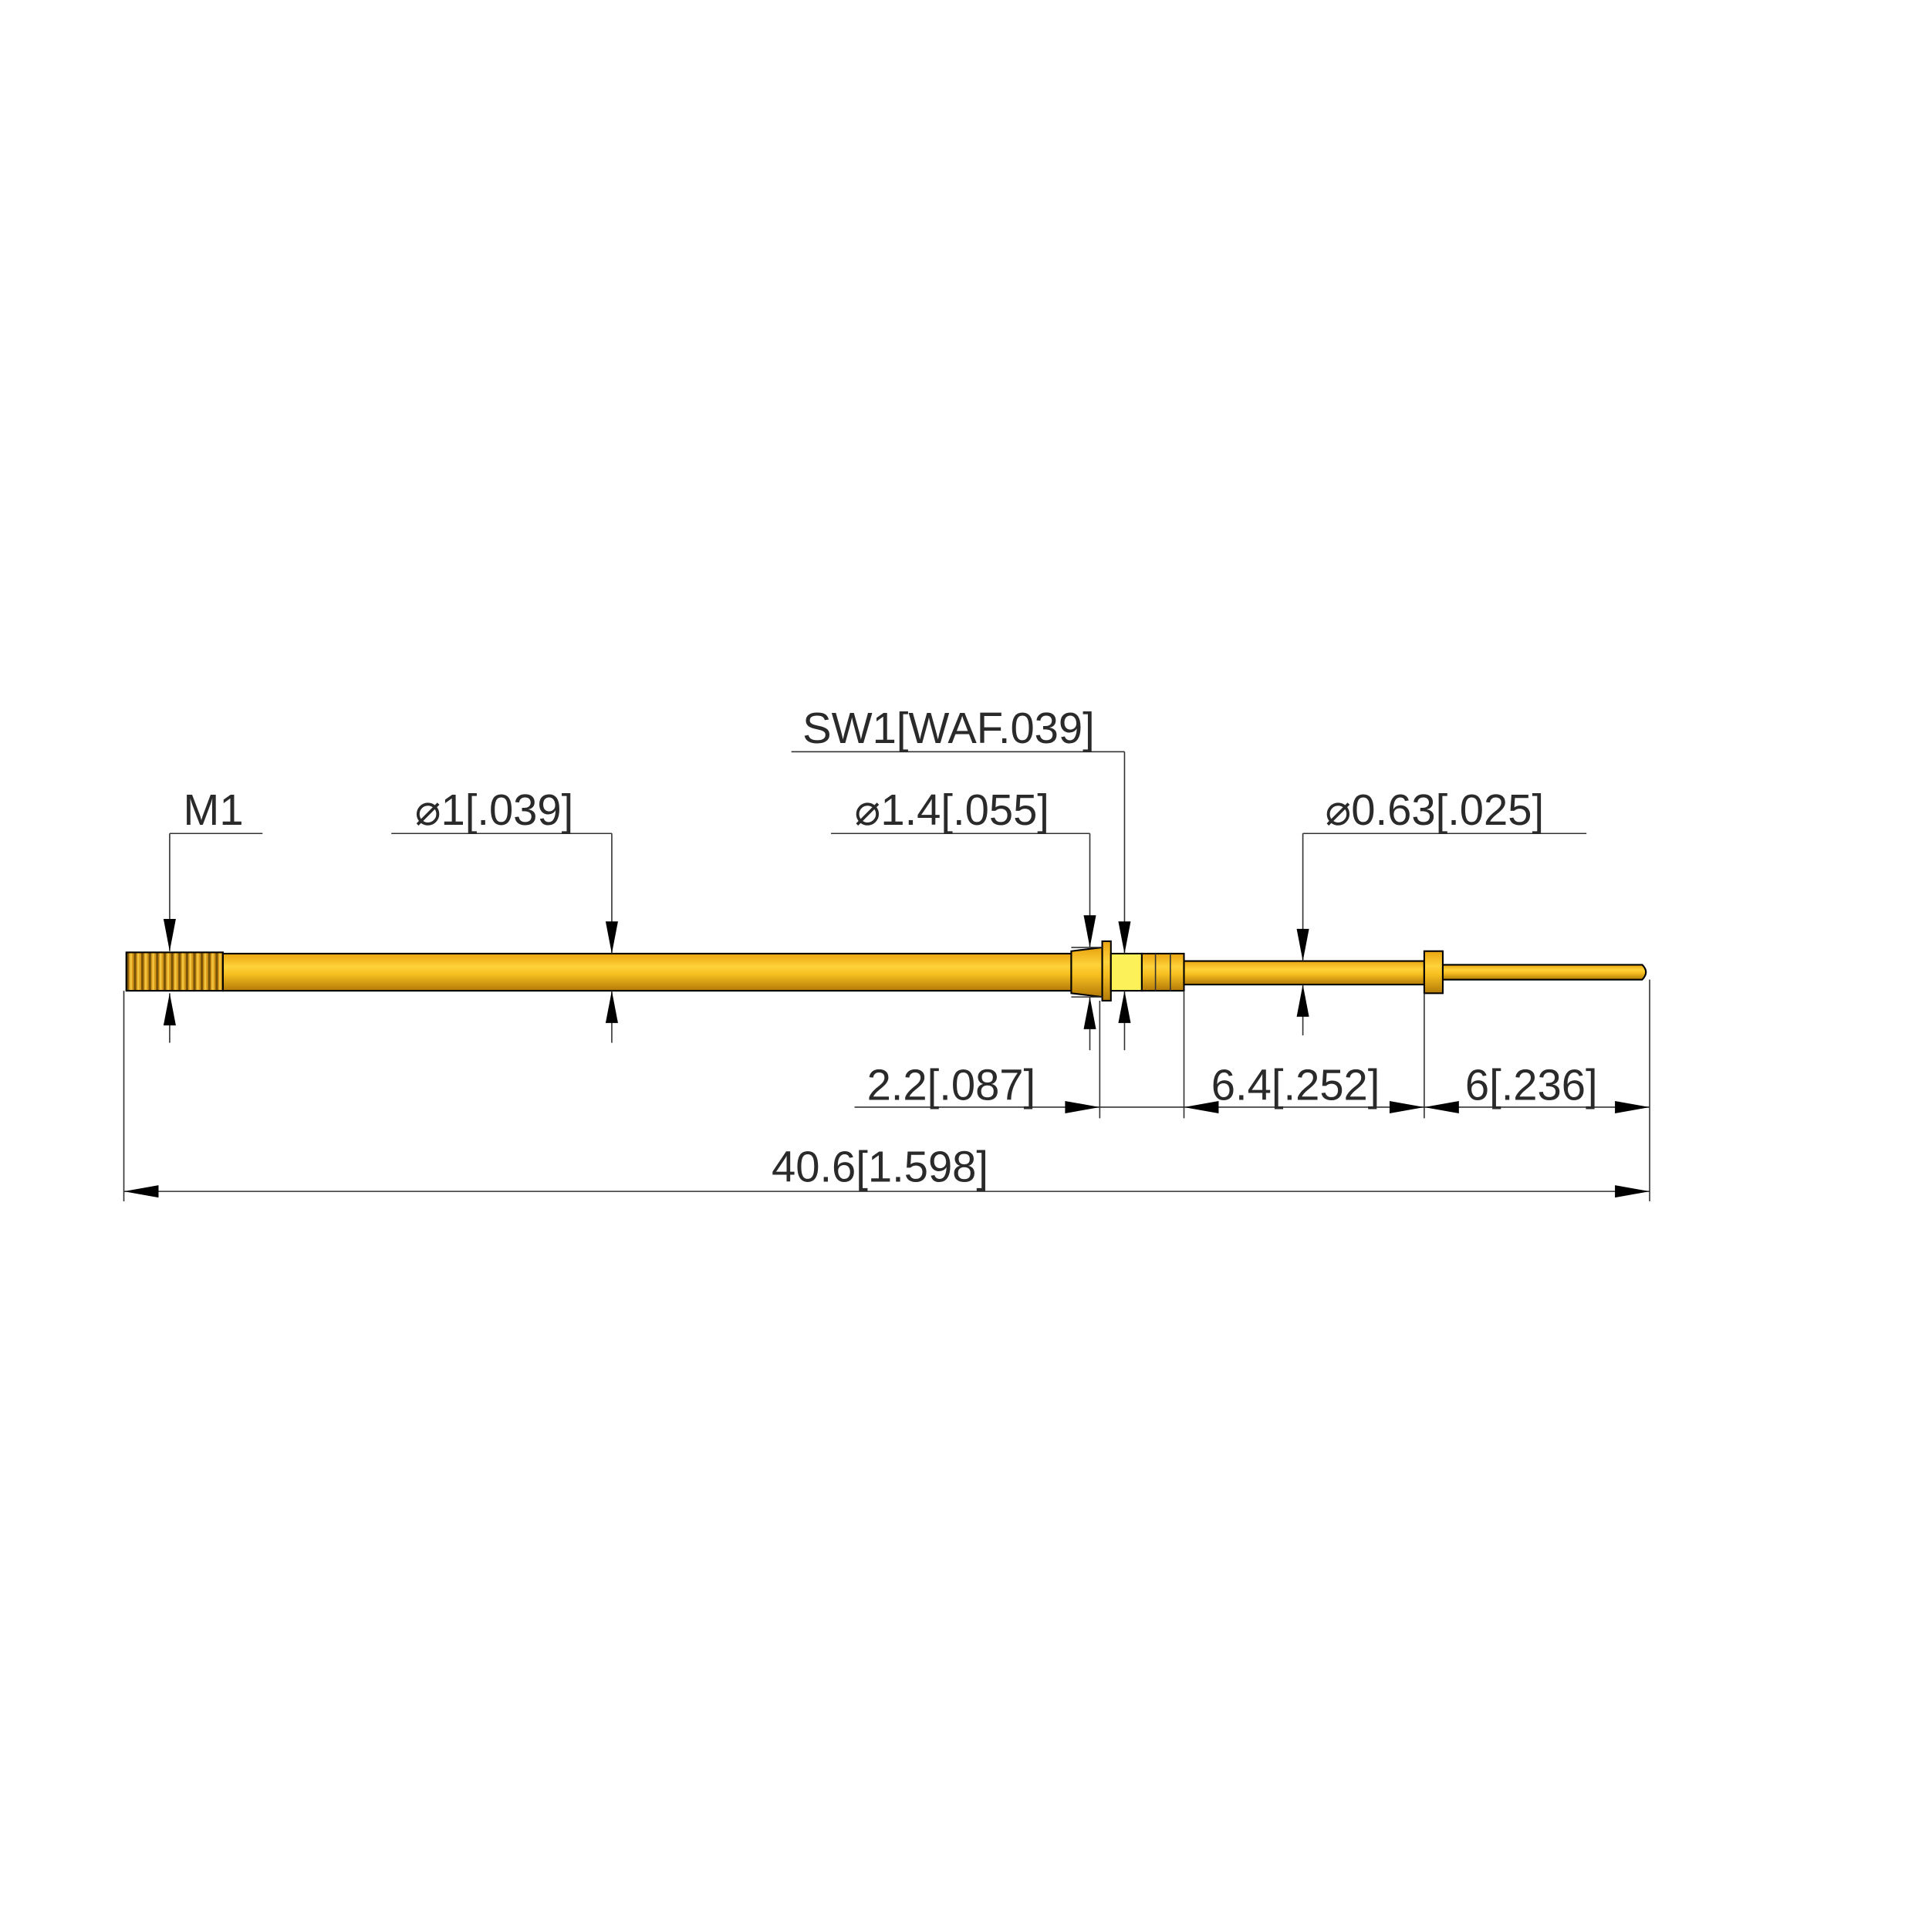 The width and height of the screenshot is (1932, 1932). Describe the element at coordinates (1126, 972) in the screenshot. I see `hex-section` at that location.